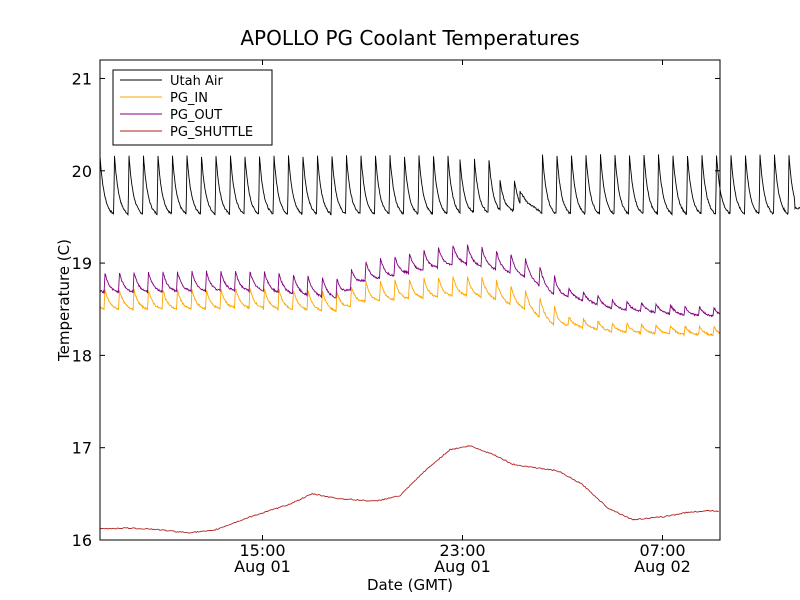  I want to click on pg-out-line, so click(410, 281).